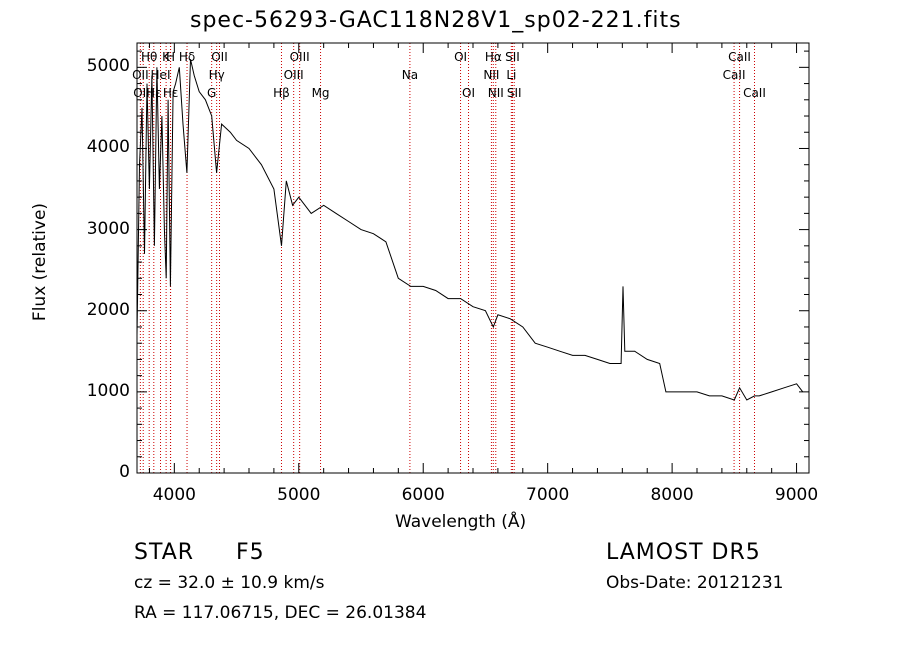 The width and height of the screenshot is (900, 649). I want to click on line-label: Mg, so click(321, 93).